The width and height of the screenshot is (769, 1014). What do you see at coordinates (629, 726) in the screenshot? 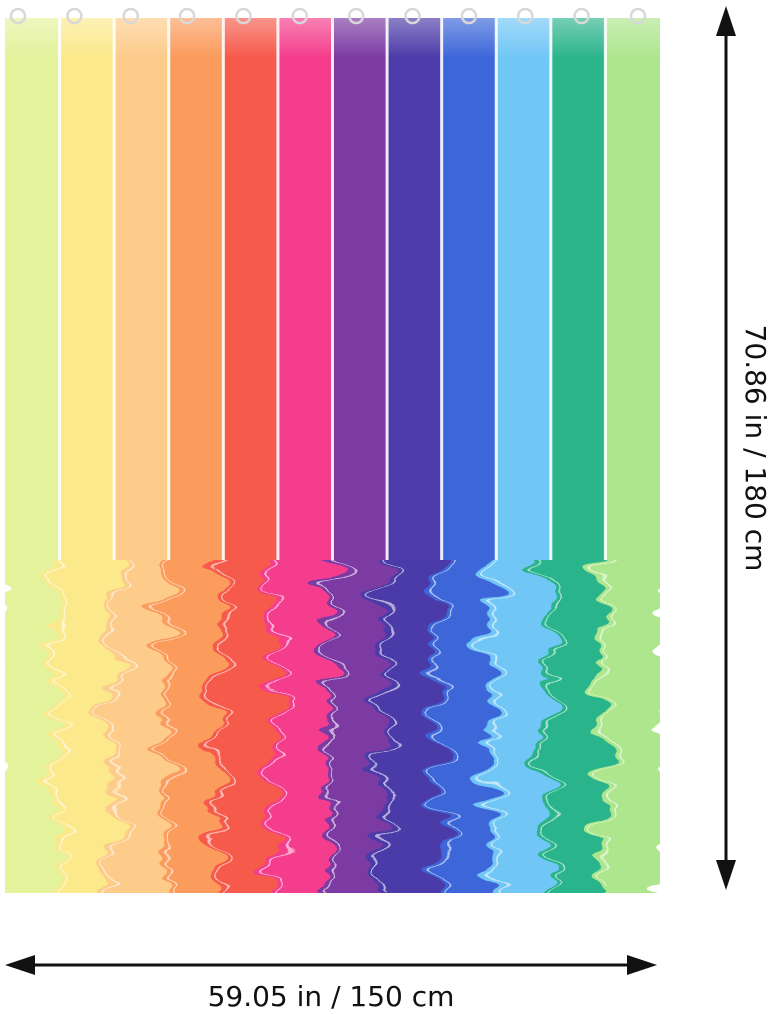
I see `stripe-reflection` at bounding box center [629, 726].